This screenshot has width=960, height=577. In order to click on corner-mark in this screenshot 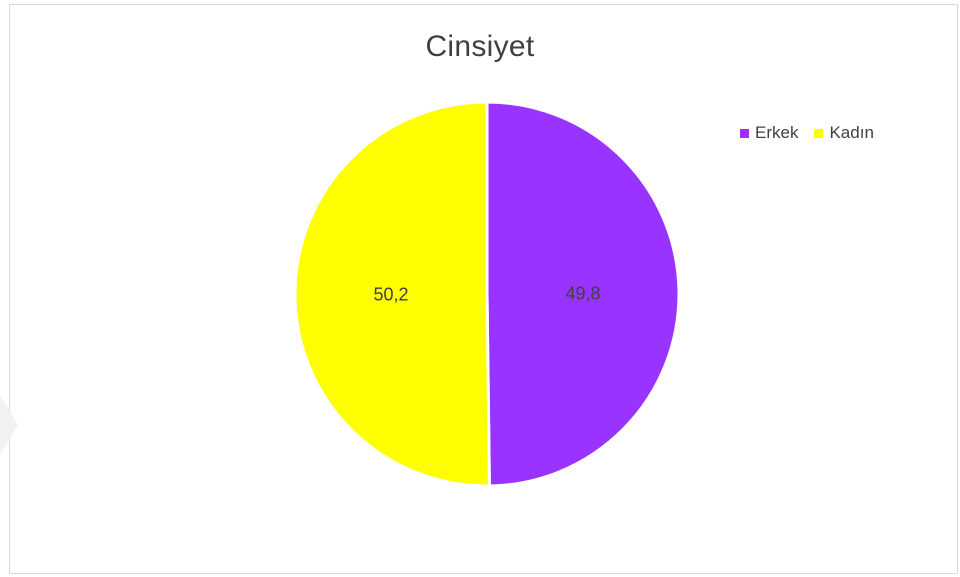, I will do `click(9, 425)`.